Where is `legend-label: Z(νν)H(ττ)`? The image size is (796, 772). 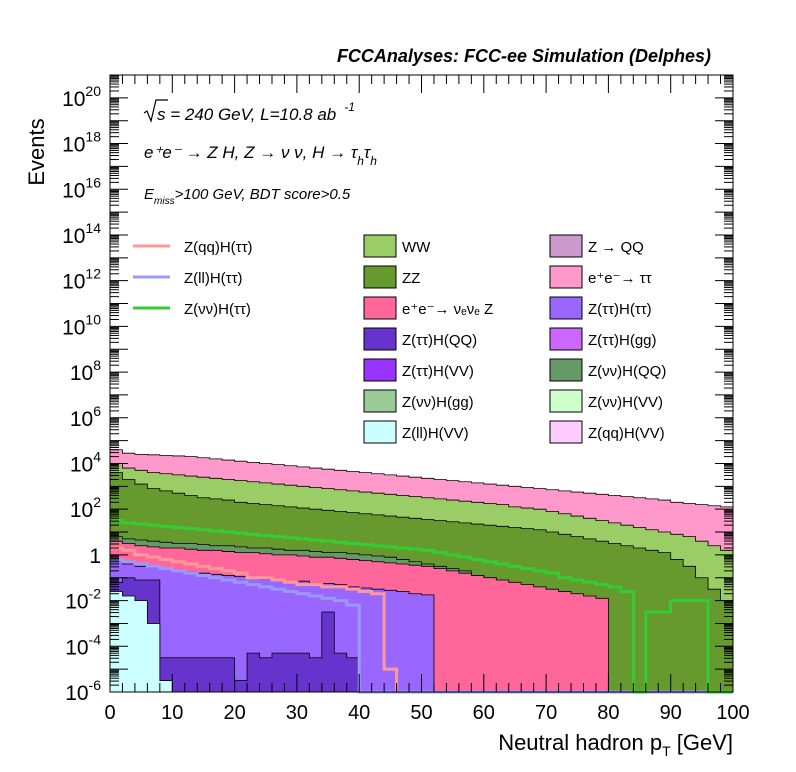
legend-label: Z(νν)H(ττ) is located at coordinates (217, 309).